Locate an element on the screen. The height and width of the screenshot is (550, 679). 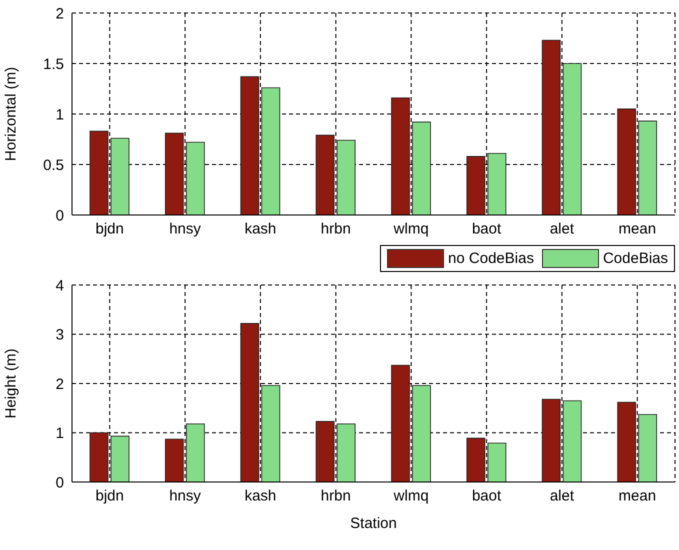
legend-label: no CodeBias is located at coordinates (491, 258).